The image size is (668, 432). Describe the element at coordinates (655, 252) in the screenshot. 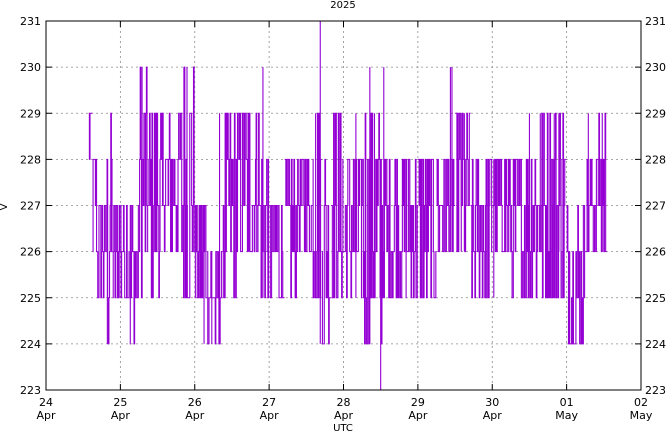

I see `y2-tick-label: 226` at that location.